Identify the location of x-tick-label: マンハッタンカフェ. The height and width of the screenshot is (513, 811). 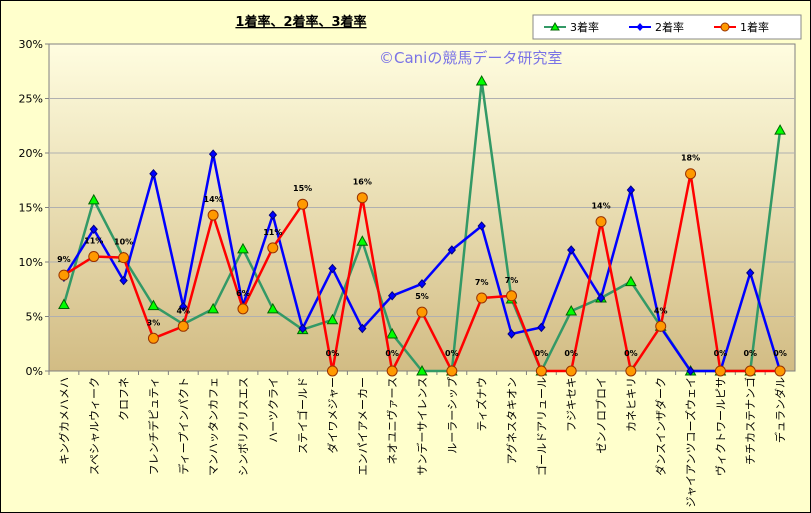
(213, 426).